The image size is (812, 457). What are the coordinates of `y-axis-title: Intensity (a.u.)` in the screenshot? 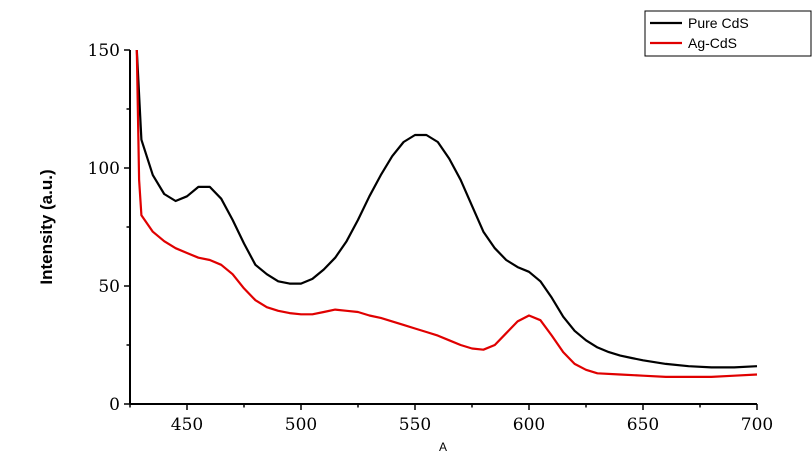 It's located at (46, 226).